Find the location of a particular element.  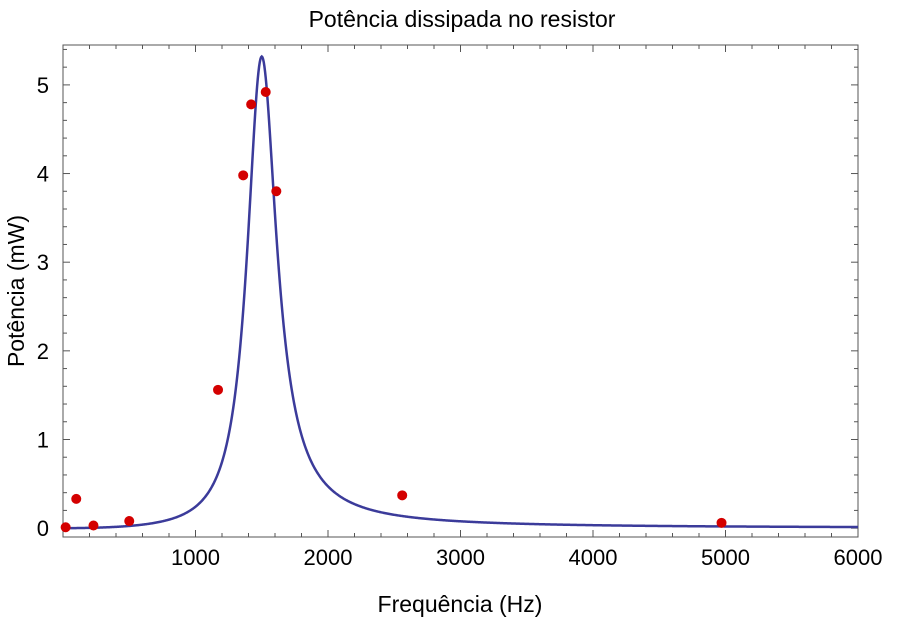

y-tick-label: 5 is located at coordinates (43, 85).